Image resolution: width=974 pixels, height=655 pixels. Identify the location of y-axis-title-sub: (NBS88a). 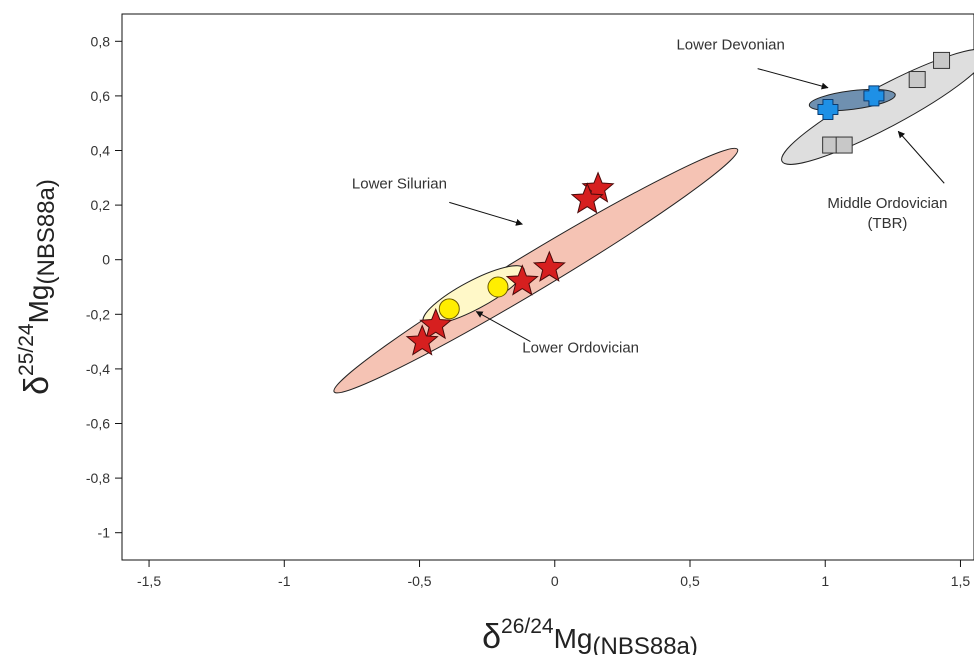
(46, 231).